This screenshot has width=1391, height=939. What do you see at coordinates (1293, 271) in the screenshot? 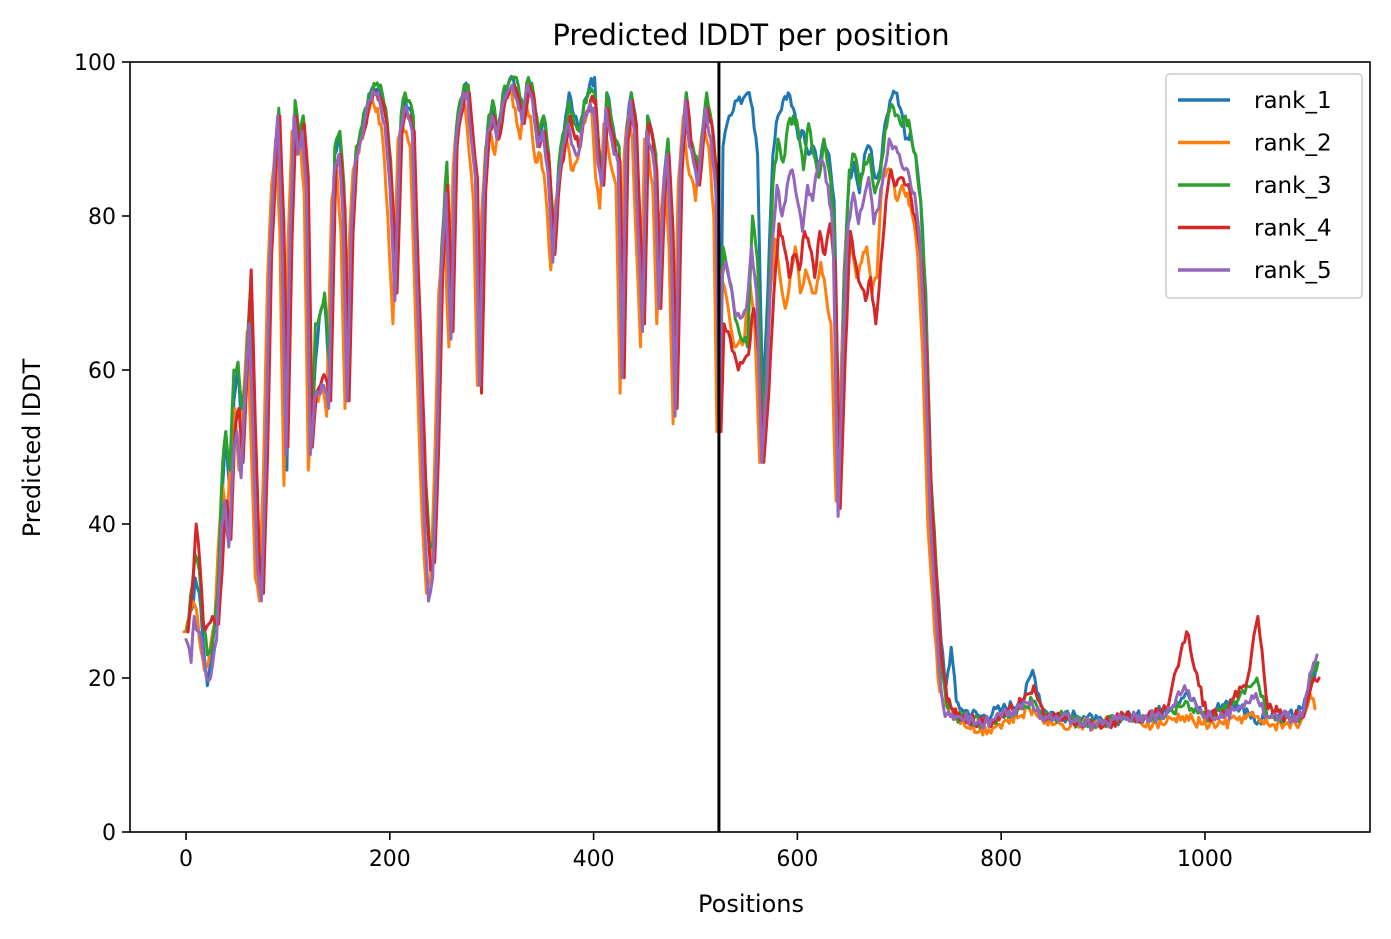
I see `legend-label-rank_5: rank_5` at bounding box center [1293, 271].